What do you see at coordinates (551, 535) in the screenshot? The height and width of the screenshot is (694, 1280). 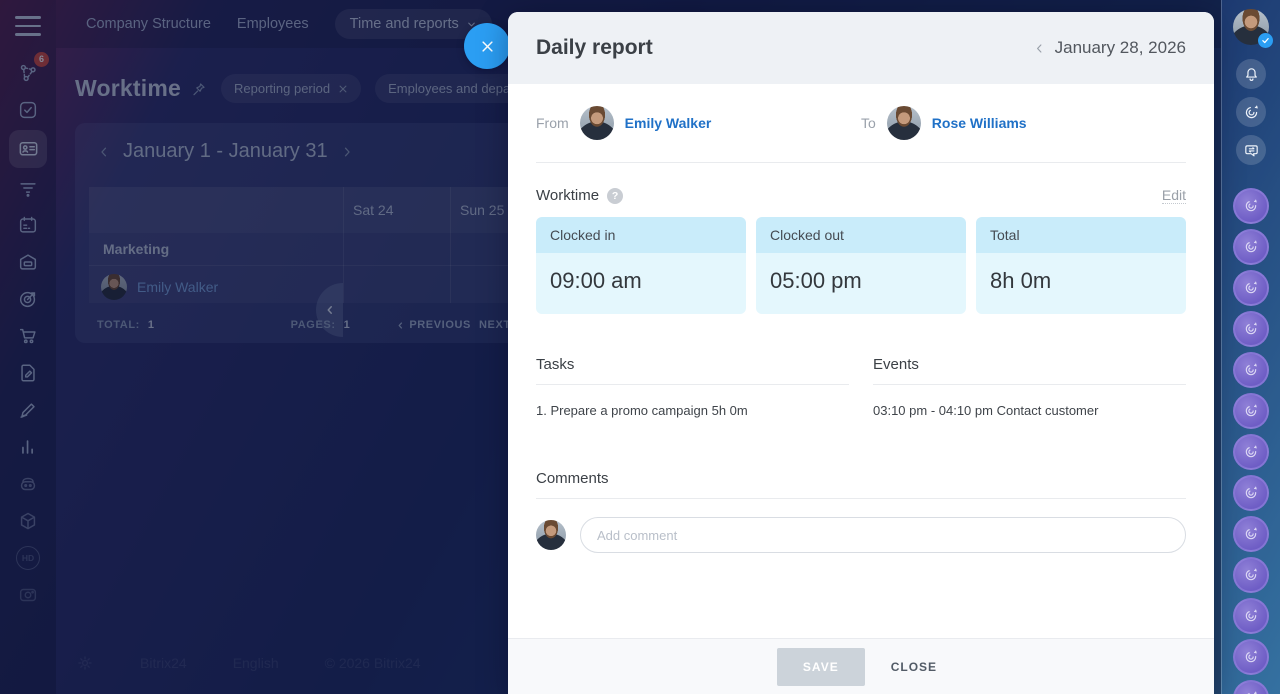 I see `commenter-avatar` at bounding box center [551, 535].